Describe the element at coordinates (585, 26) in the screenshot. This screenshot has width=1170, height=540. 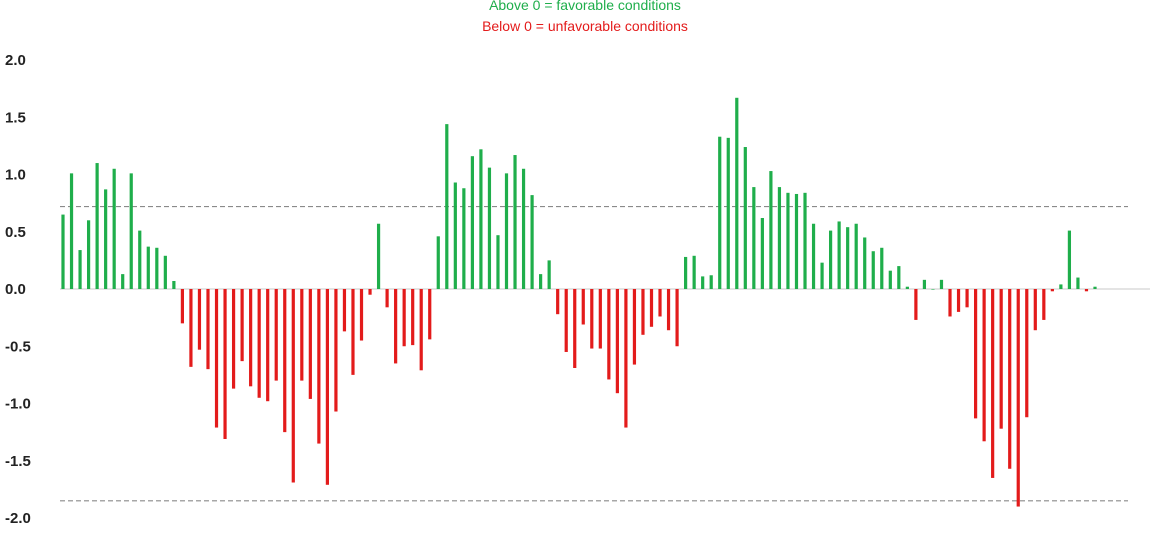
I see `subtitle-negative: Below 0 = unfavorable conditions` at that location.